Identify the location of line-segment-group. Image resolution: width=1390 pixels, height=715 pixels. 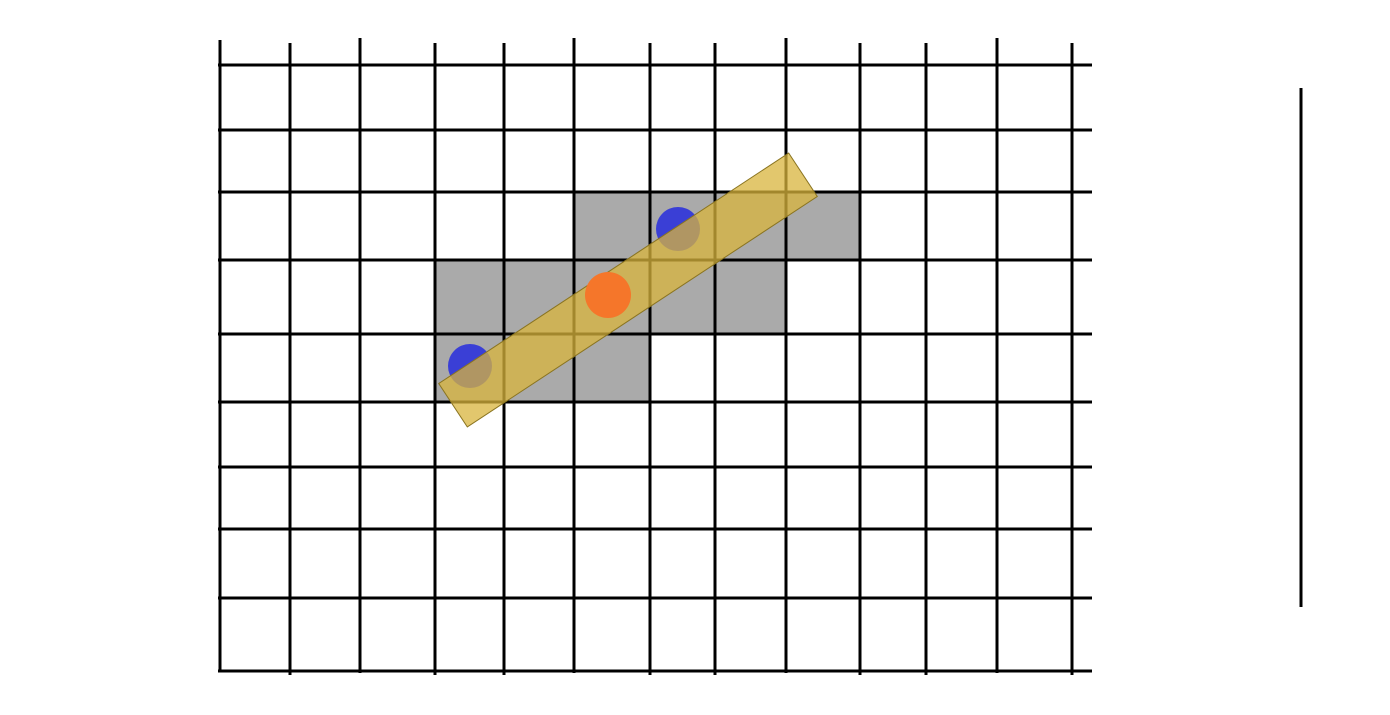
(628, 290).